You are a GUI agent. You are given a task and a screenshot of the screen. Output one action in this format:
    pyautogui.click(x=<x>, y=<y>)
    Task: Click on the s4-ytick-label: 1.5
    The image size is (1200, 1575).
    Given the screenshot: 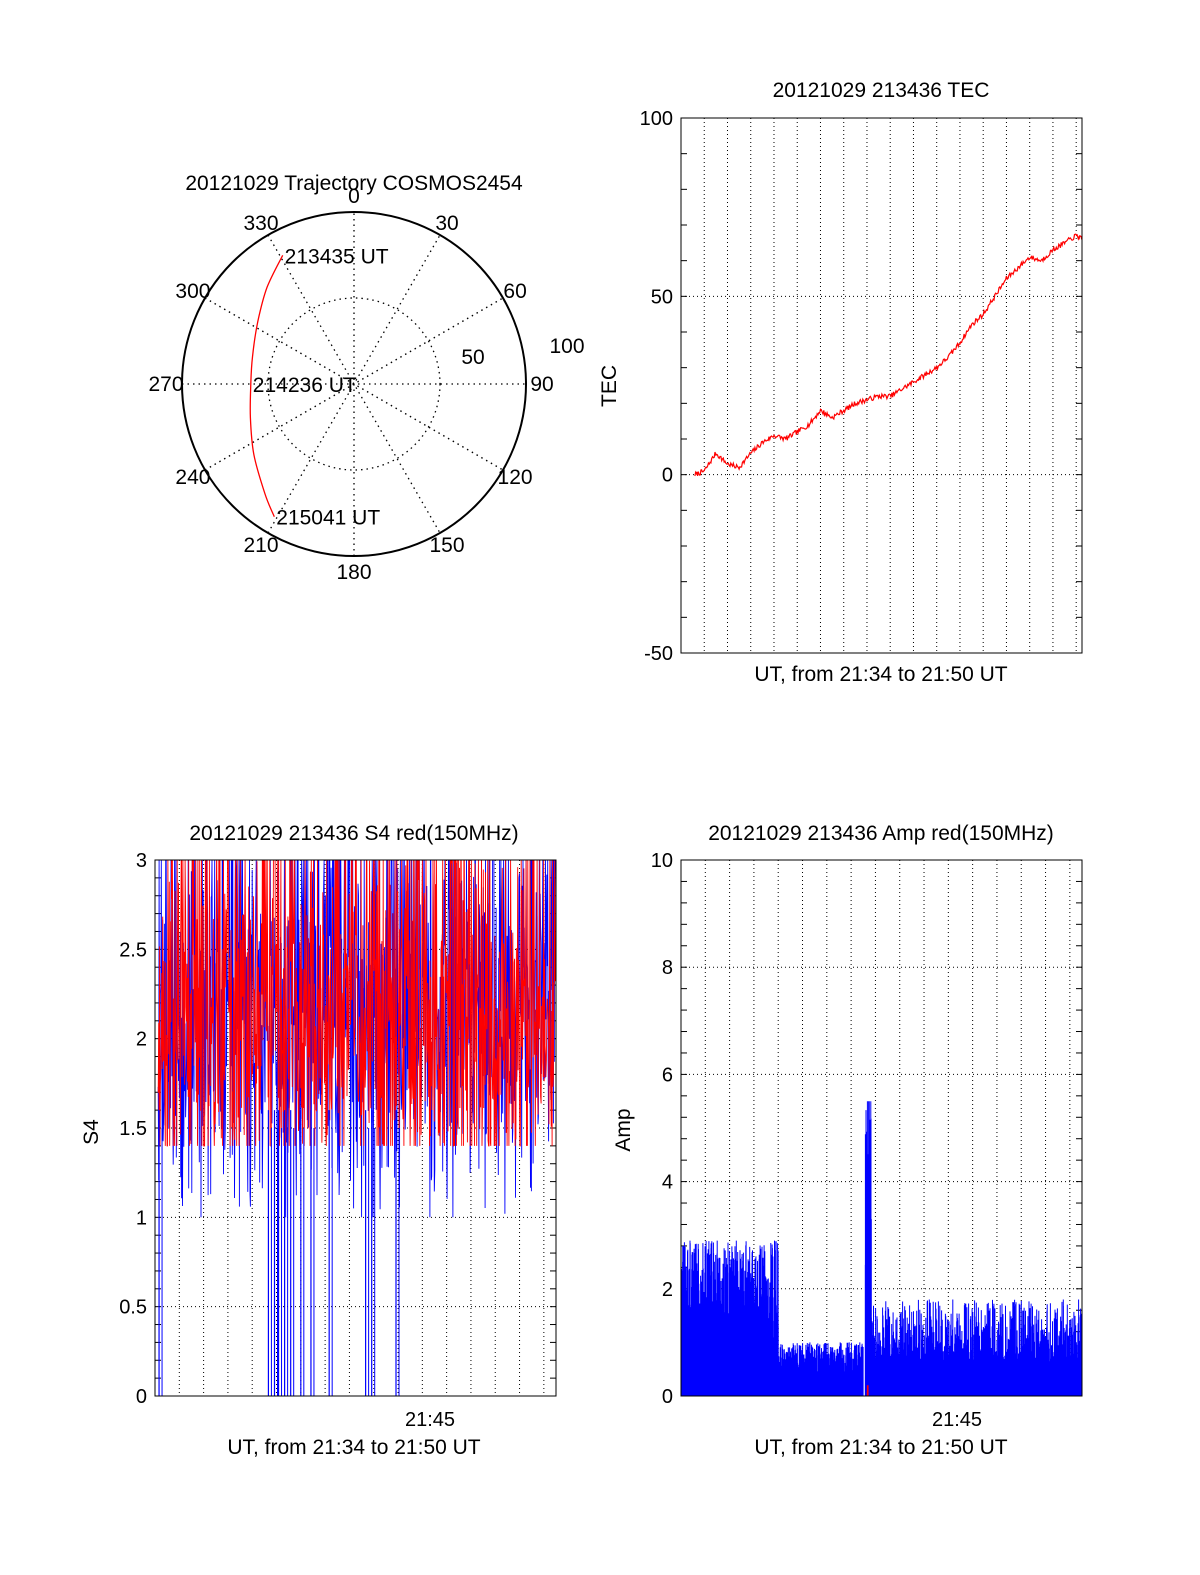 What is the action you would take?
    pyautogui.click(x=133, y=1129)
    